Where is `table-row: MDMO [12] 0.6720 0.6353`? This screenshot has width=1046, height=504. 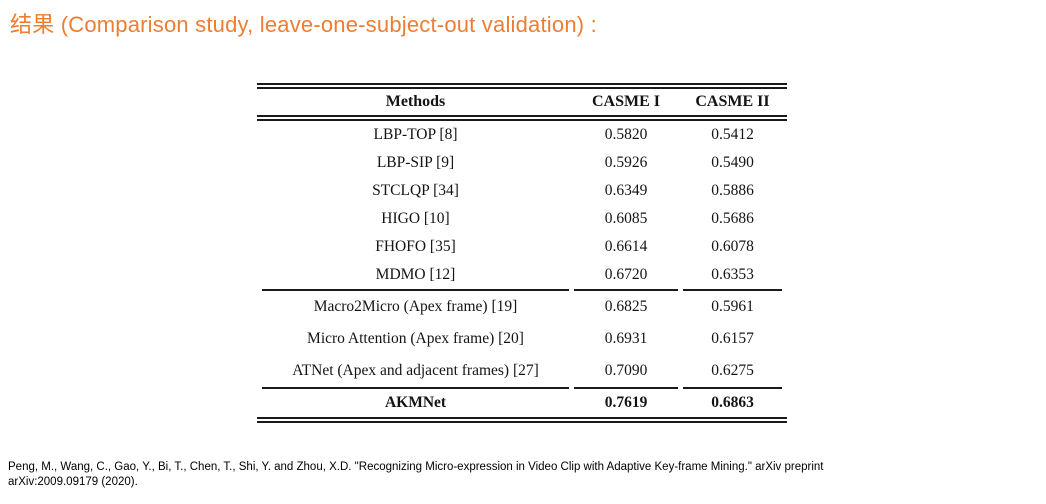
table-row: MDMO [12] 0.6720 0.6353 is located at coordinates (522, 276).